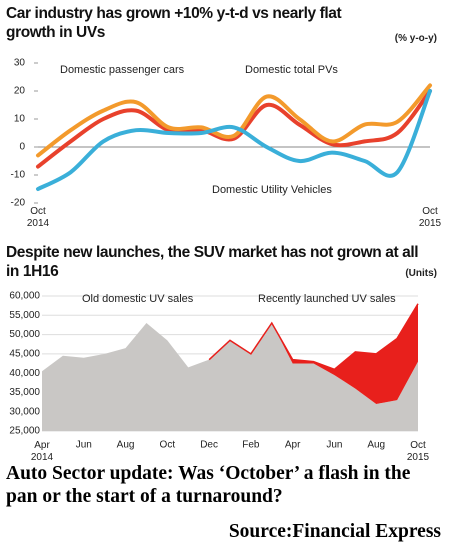  I want to click on y-tick-label: -20, so click(18, 203).